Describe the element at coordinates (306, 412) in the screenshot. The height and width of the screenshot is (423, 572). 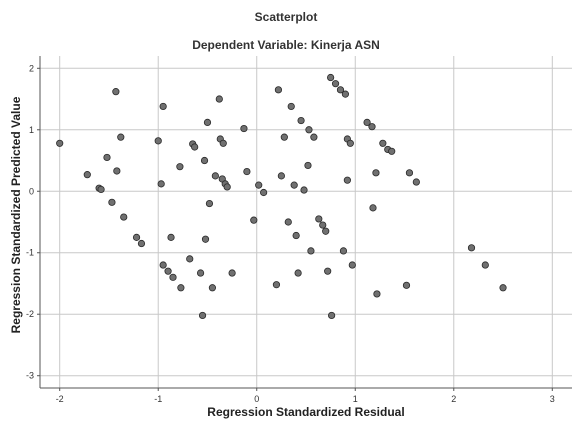
I see `x-axis-label: Regression Standardized Residual` at that location.